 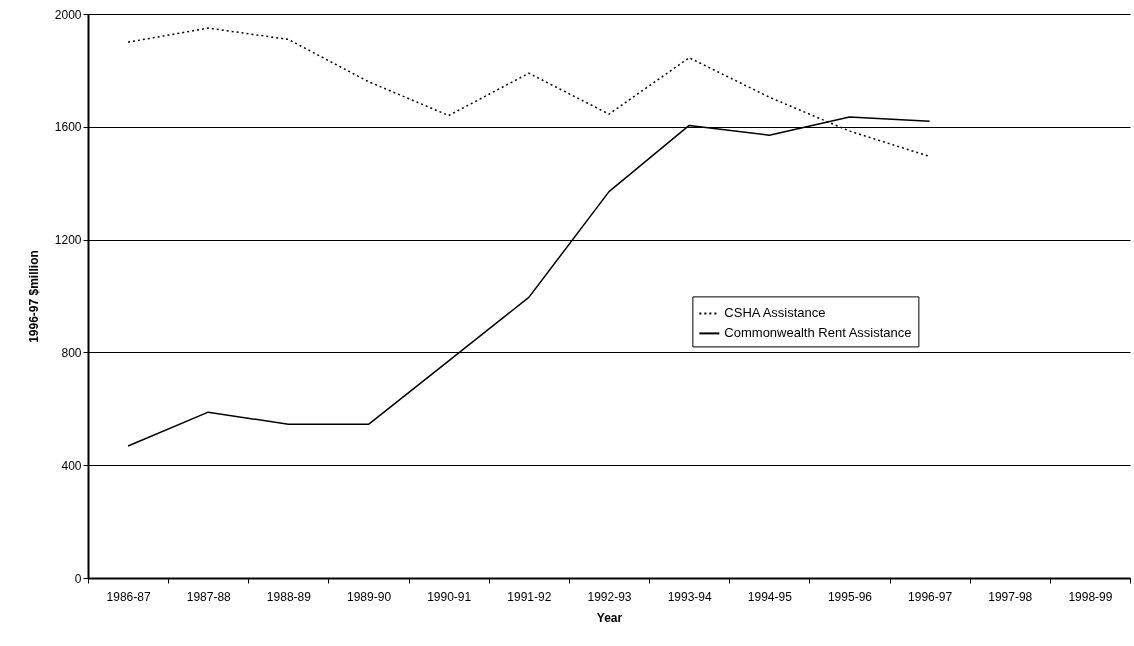 I want to click on x-tick-label: 1995-96, so click(x=850, y=596).